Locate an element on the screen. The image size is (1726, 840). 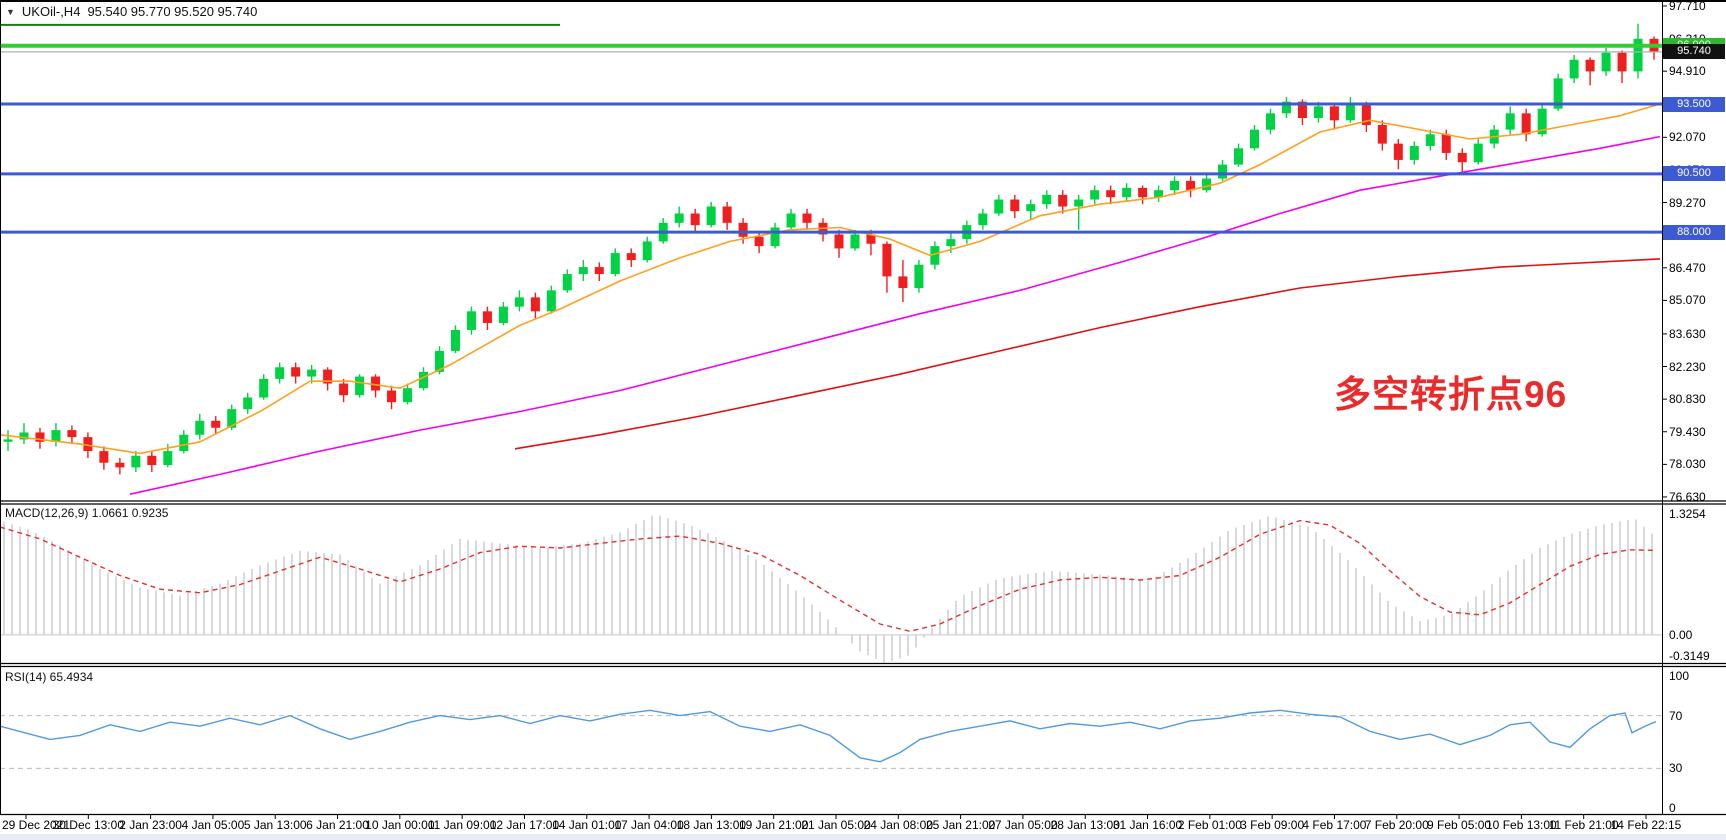
price-axis-label: 79.430 is located at coordinates (1687, 431).